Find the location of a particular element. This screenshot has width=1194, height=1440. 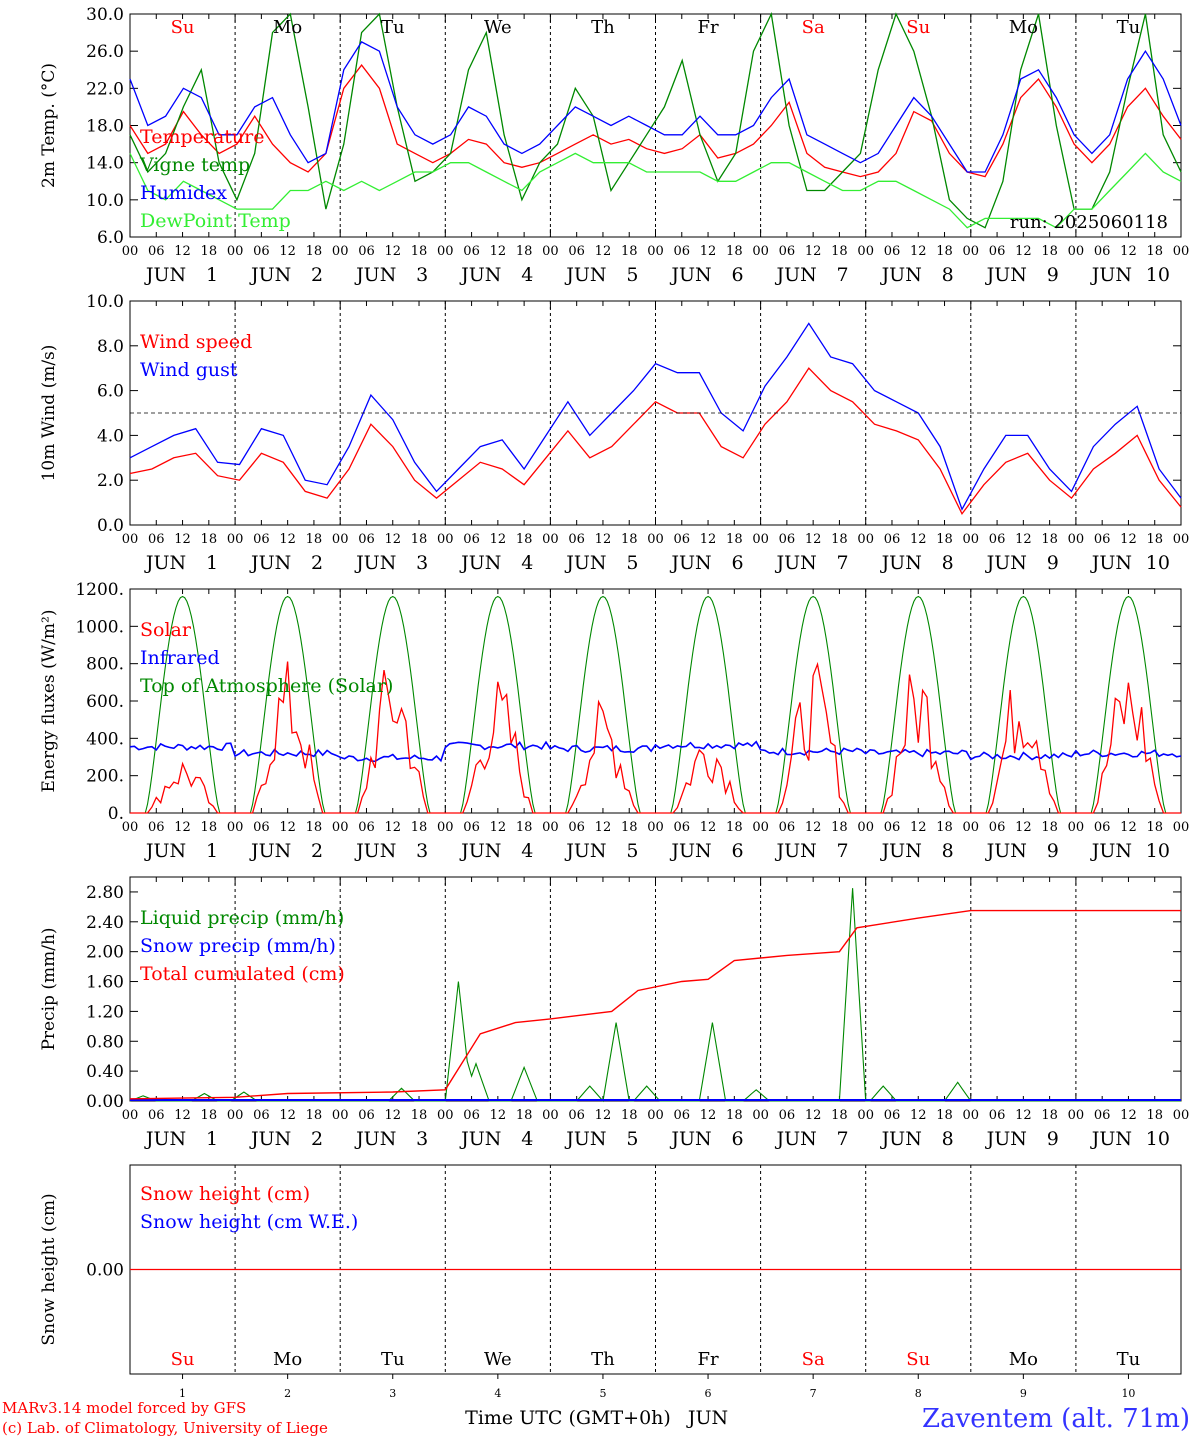

panel-wind is located at coordinates (655, 413).